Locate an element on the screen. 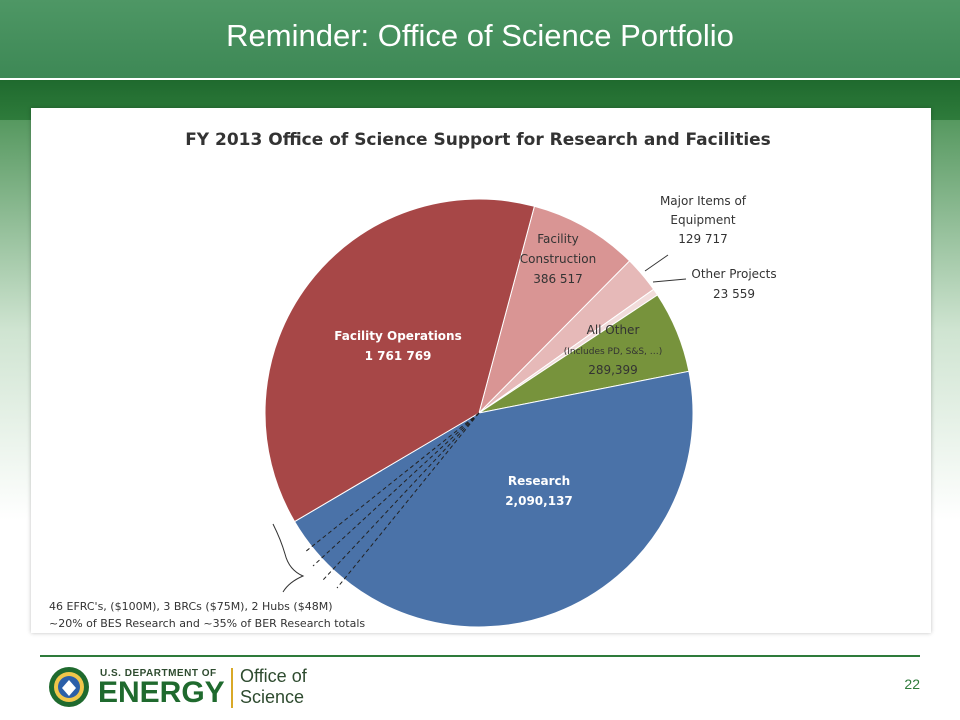 This screenshot has height=720, width=960. pie-slice-research is located at coordinates (493, 499).